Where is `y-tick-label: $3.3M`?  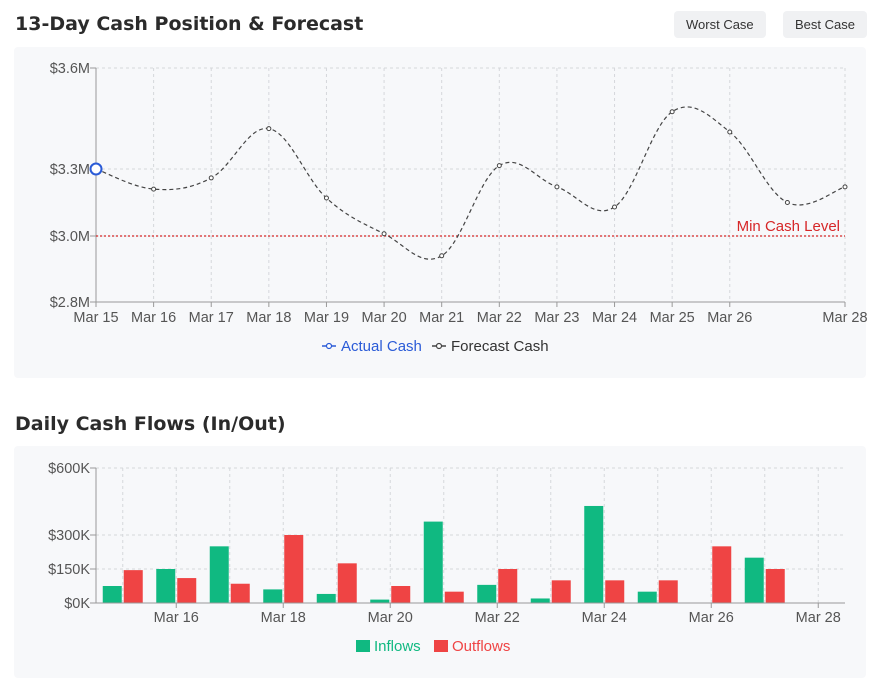 y-tick-label: $3.3M is located at coordinates (70, 170).